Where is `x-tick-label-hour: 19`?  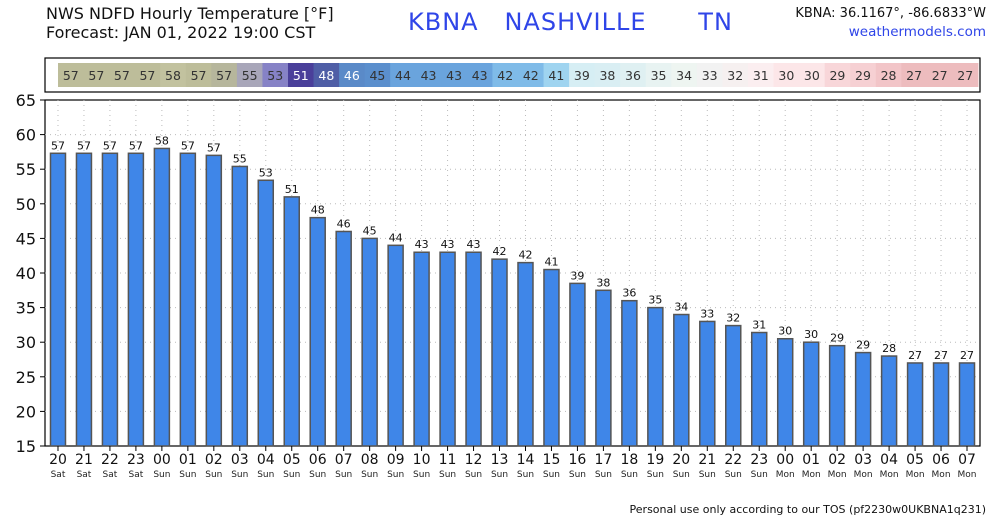 x-tick-label-hour: 19 is located at coordinates (655, 460).